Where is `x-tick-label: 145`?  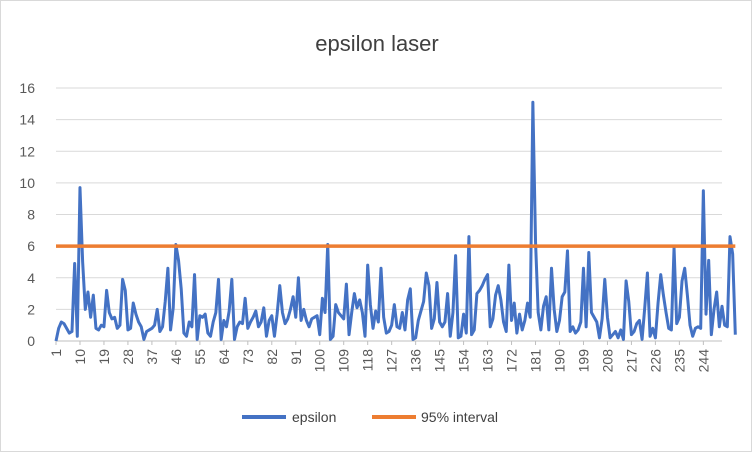 x-tick-label: 145 is located at coordinates (440, 361).